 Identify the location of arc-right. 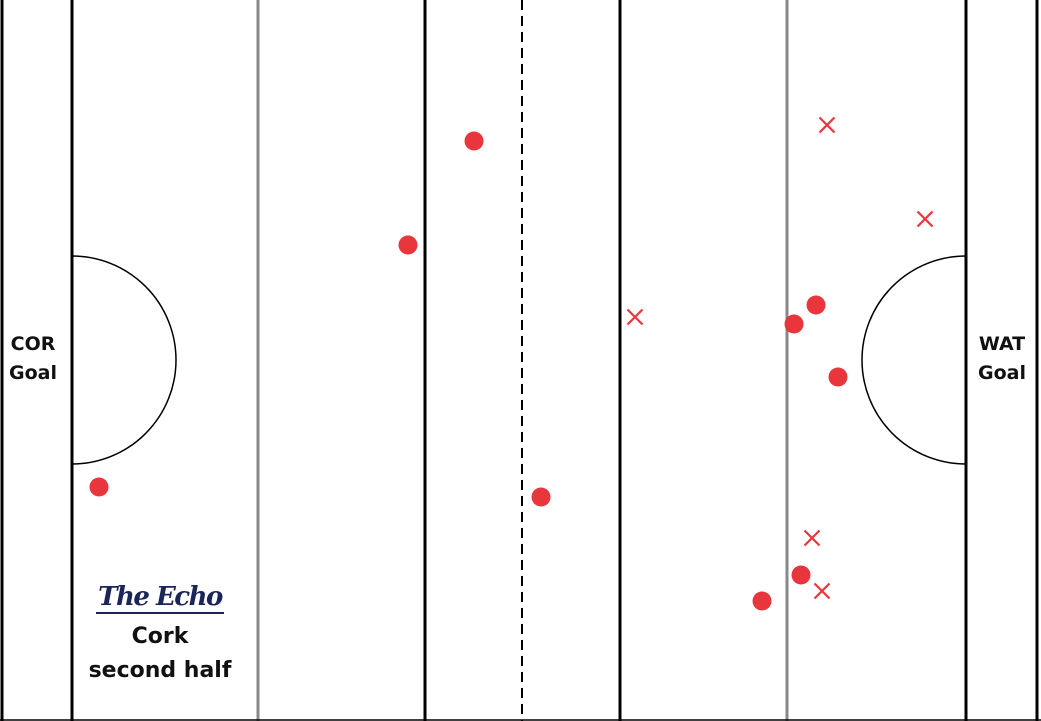
(914, 360).